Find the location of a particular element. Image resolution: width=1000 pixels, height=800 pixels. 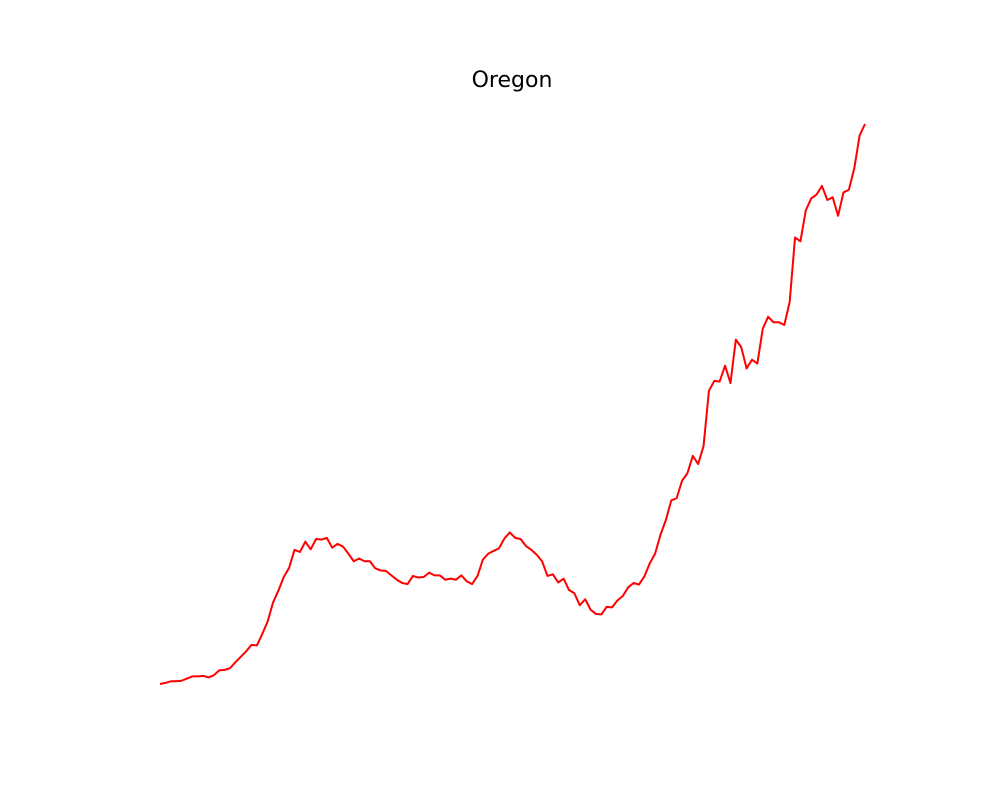

chart-title: Oregon is located at coordinates (512, 80).